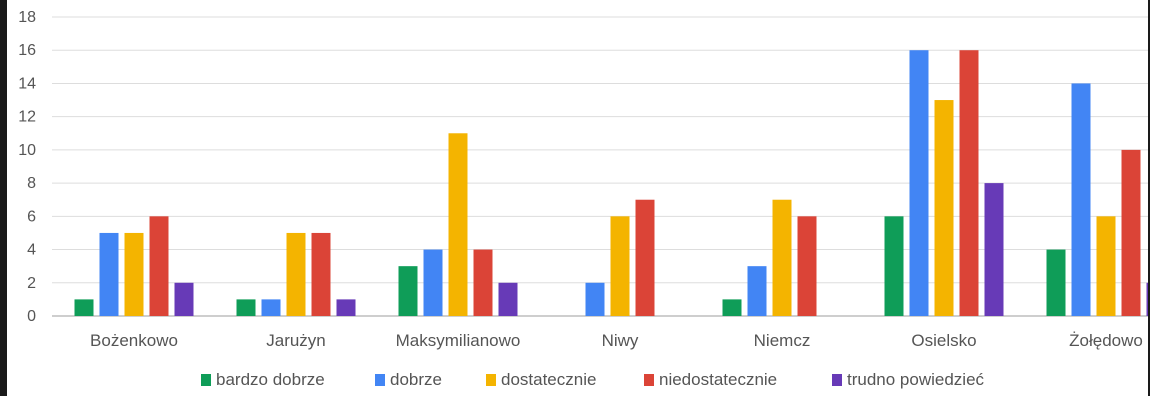  I want to click on y-tick-label: 4, so click(31, 250).